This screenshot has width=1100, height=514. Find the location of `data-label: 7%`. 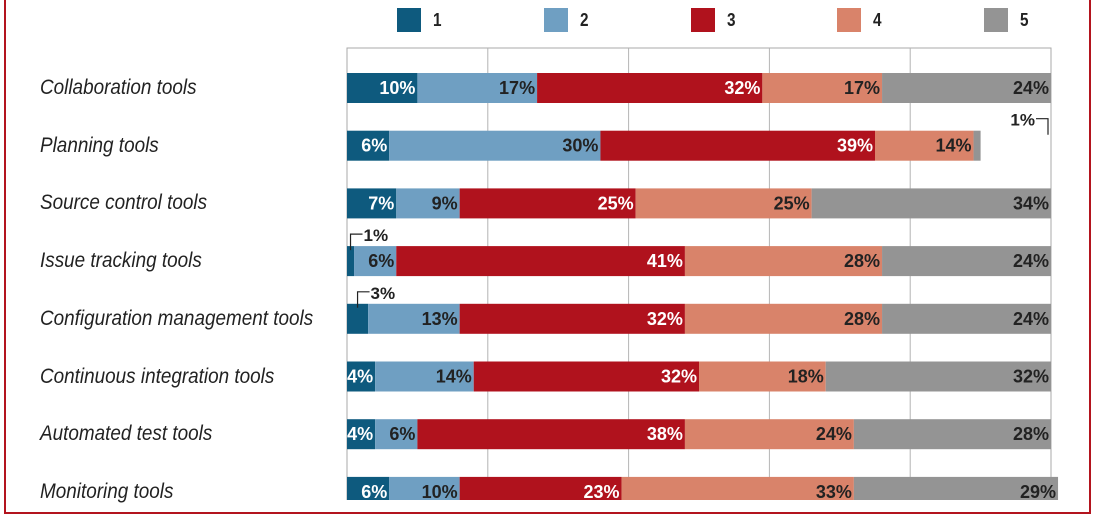

data-label: 7% is located at coordinates (381, 203).